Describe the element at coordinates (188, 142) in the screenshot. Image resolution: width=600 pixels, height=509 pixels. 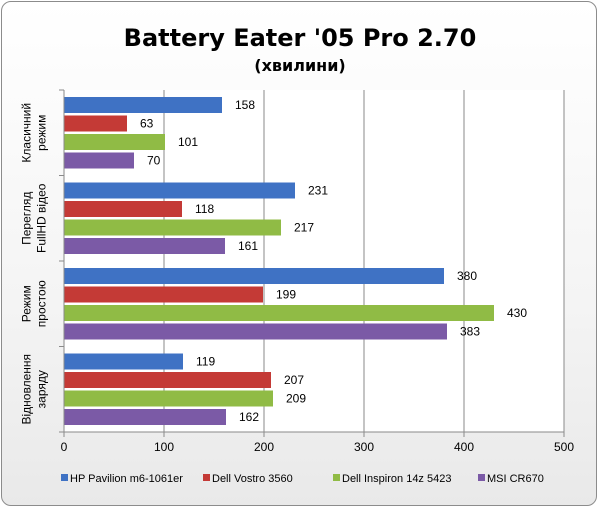
I see `data-label: 101` at that location.